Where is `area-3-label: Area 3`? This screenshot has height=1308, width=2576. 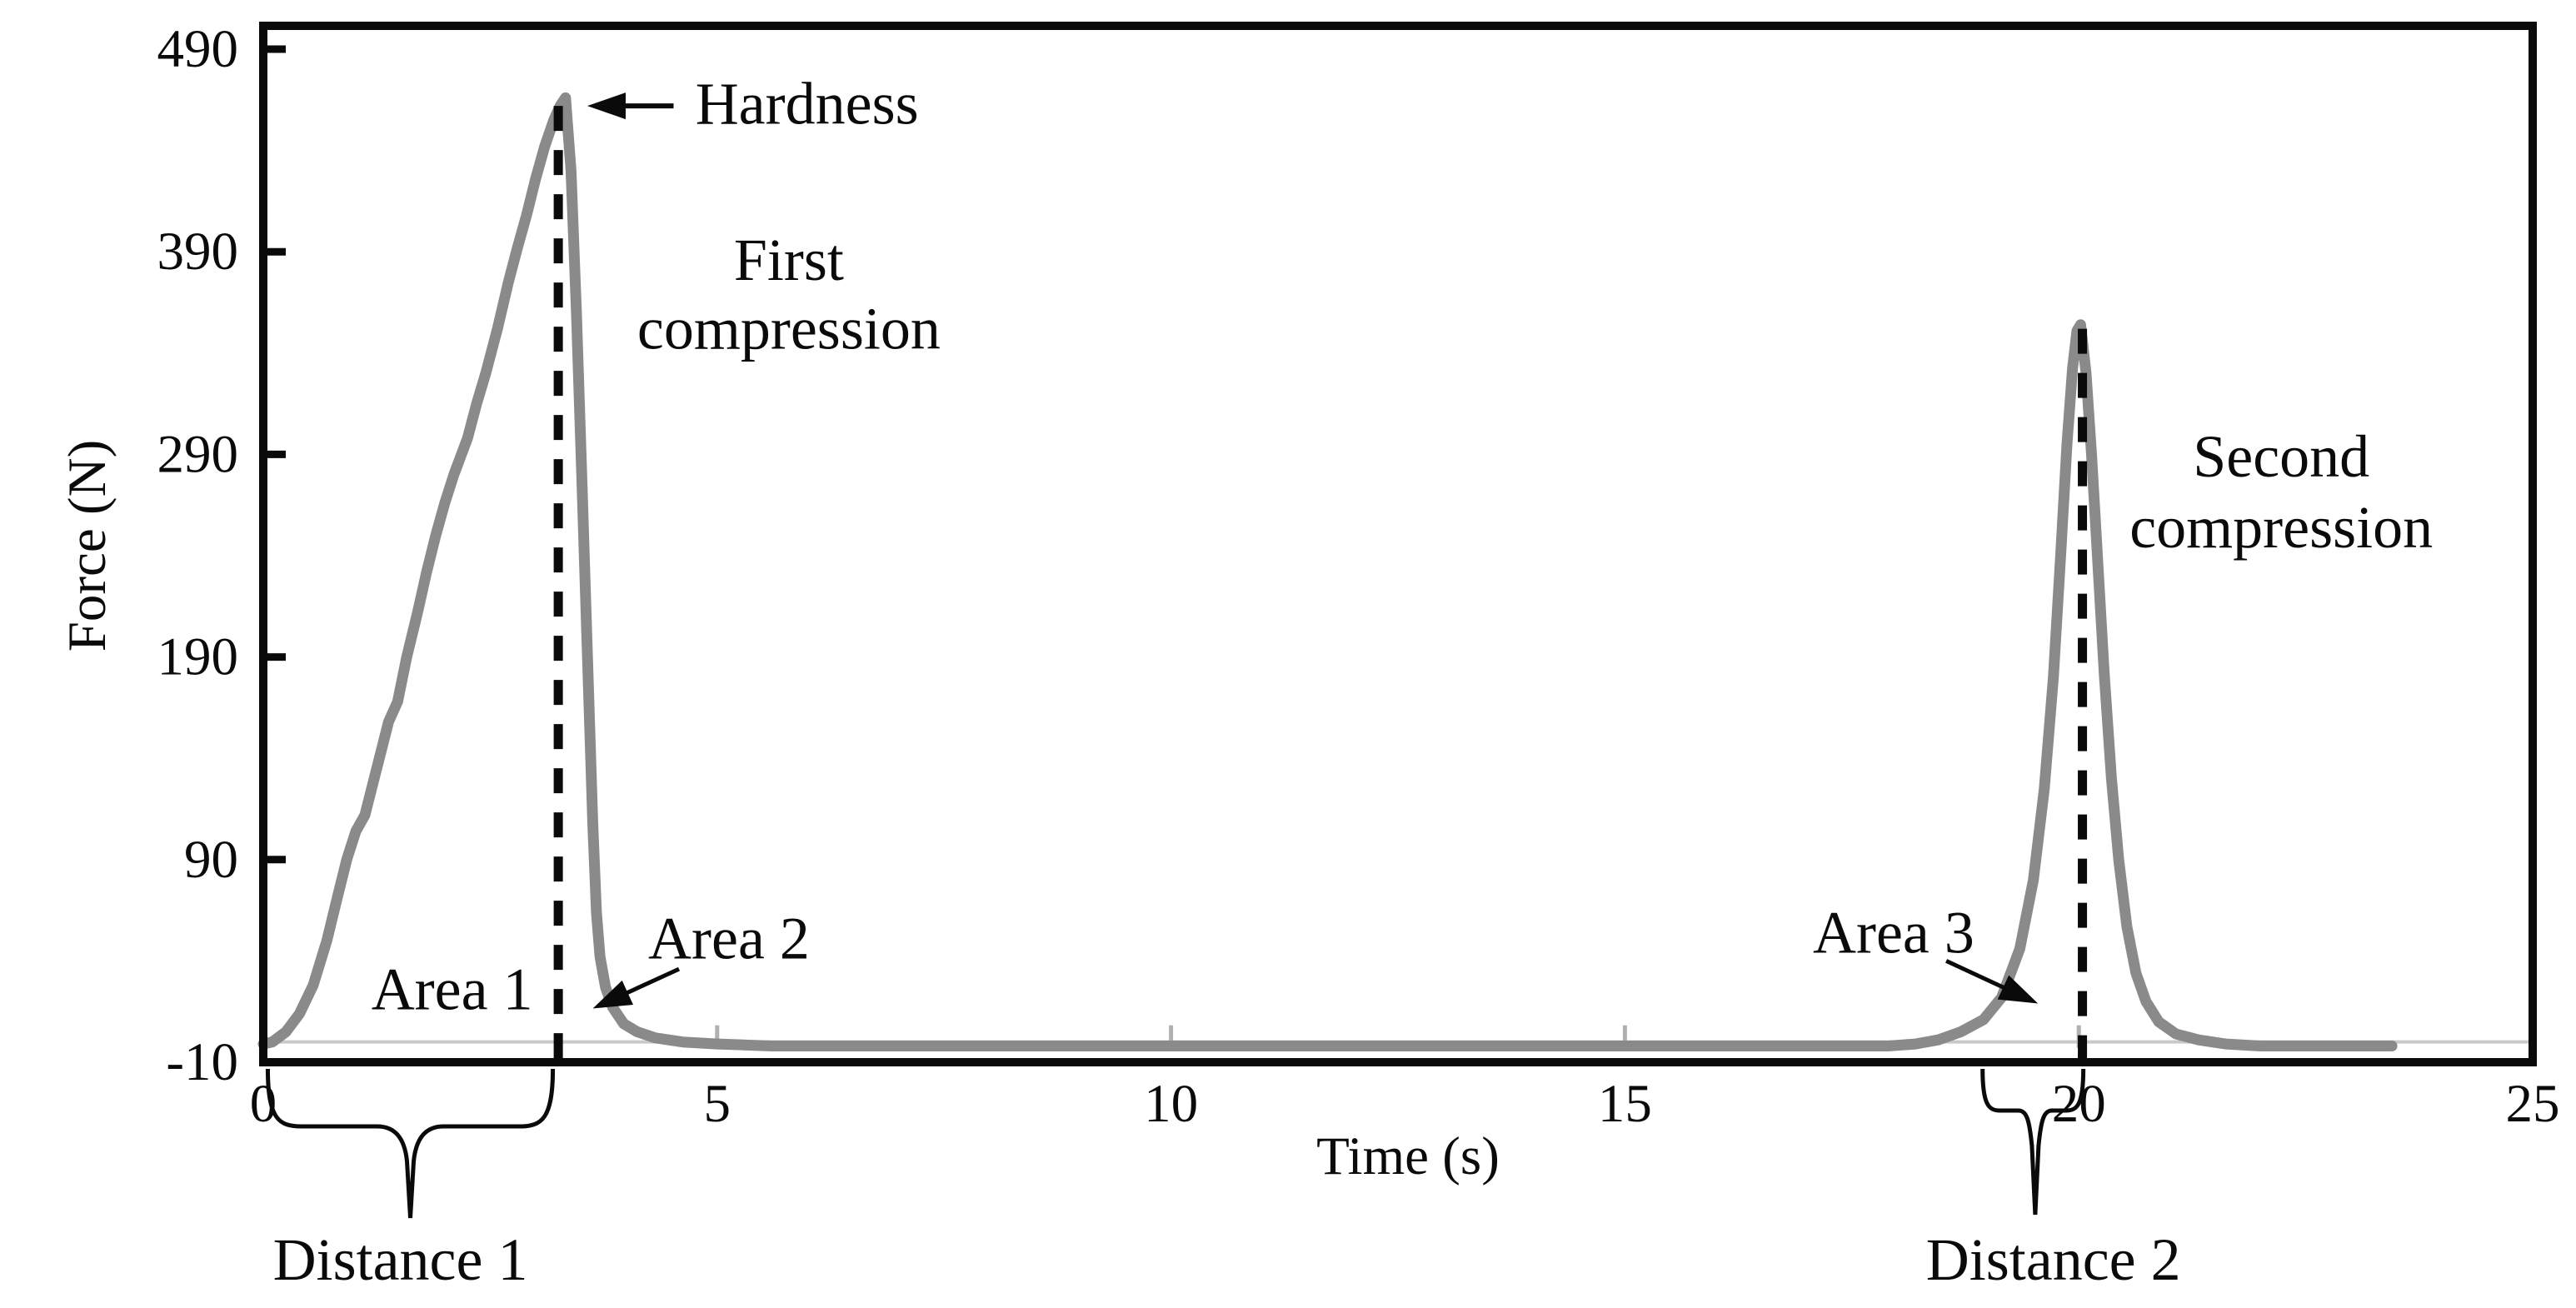 area-3-label: Area 3 is located at coordinates (1893, 932).